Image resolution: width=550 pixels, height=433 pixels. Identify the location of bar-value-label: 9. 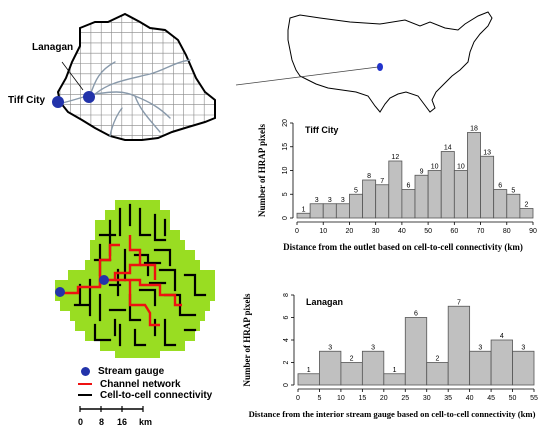
(422, 171).